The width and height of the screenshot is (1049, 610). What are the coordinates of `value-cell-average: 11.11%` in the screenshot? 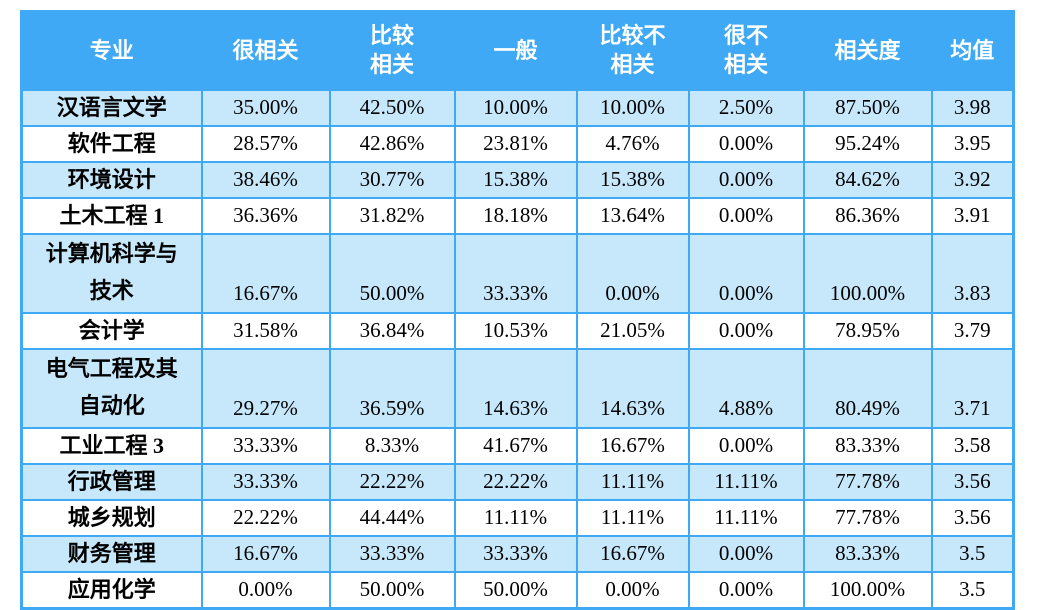 It's located at (515, 518).